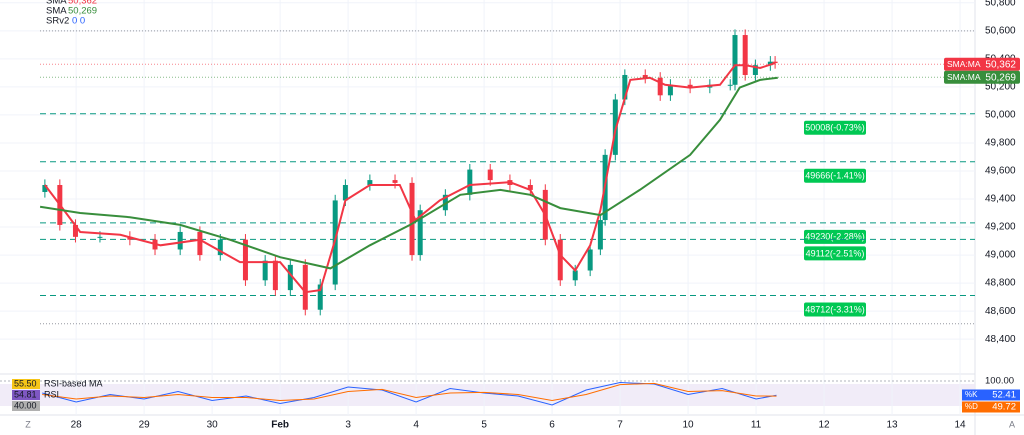 The image size is (1024, 435). Describe the element at coordinates (213, 425) in the screenshot. I see `x-tick-label: 30` at that location.